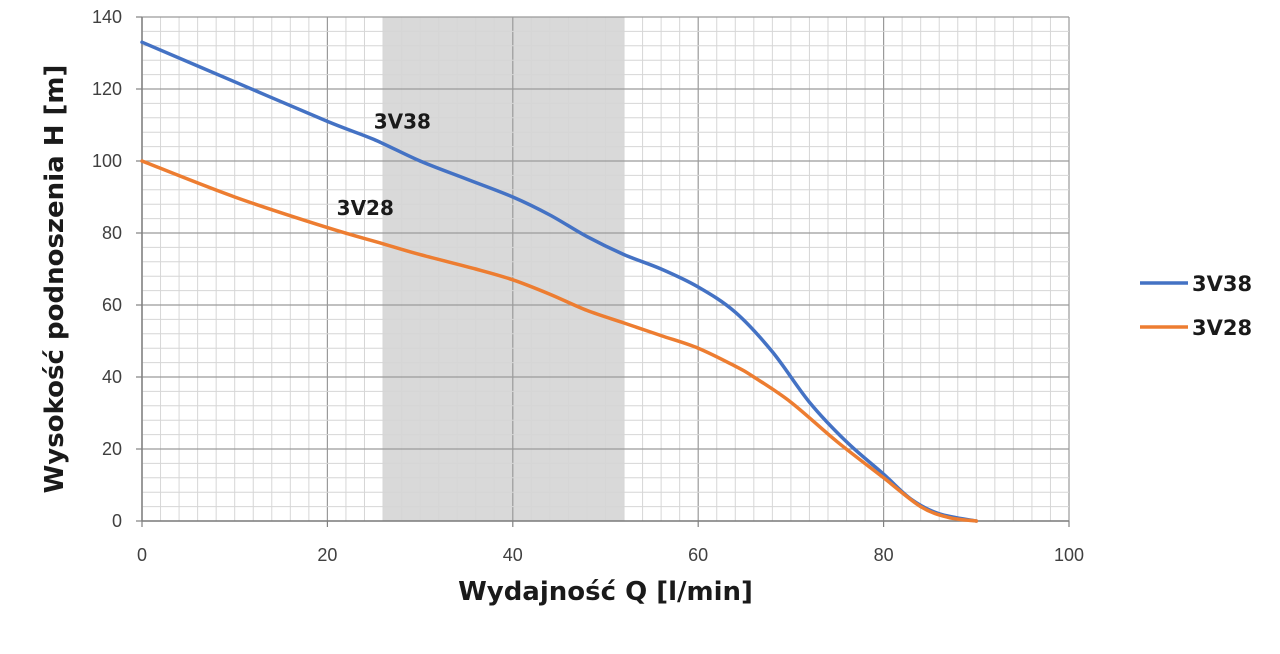 The width and height of the screenshot is (1280, 654). I want to click on y-tick-label: 140, so click(107, 17).